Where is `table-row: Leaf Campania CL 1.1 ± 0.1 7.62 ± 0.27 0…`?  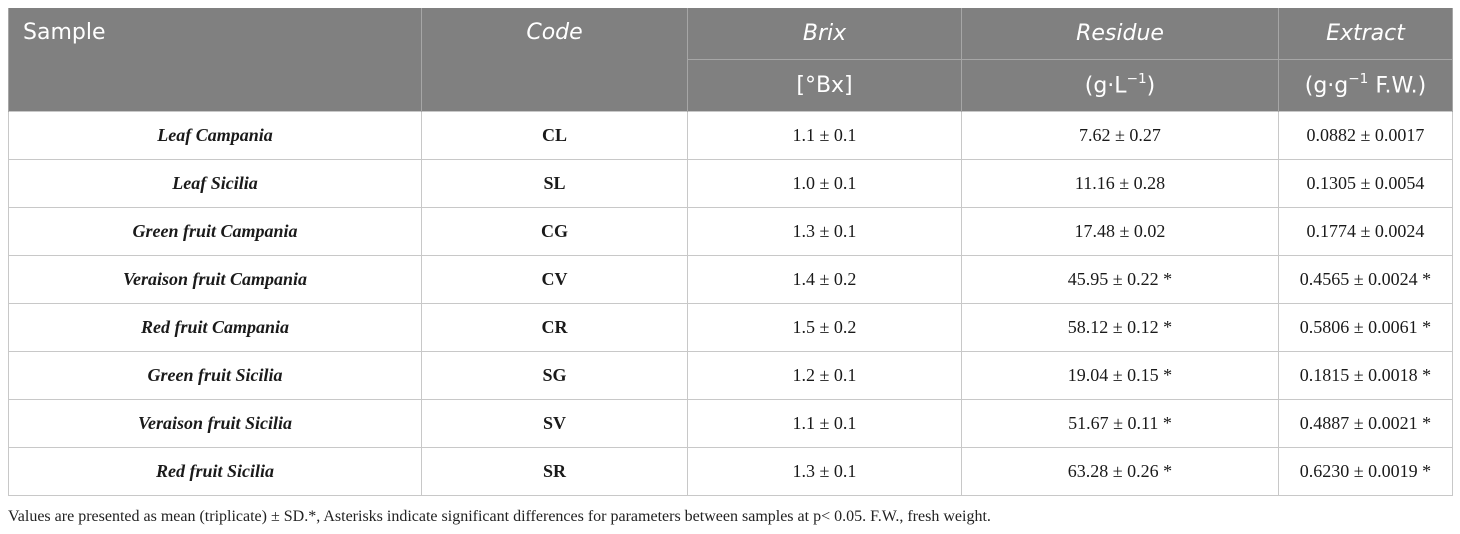 table-row: Leaf Campania CL 1.1 ± 0.1 7.62 ± 0.27 0… is located at coordinates (730, 135).